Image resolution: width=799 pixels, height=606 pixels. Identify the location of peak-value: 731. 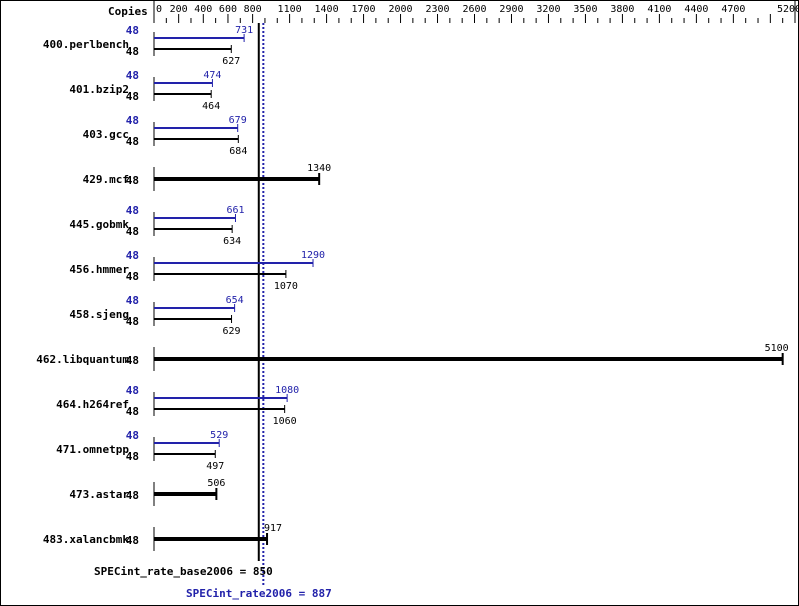
(244, 30).